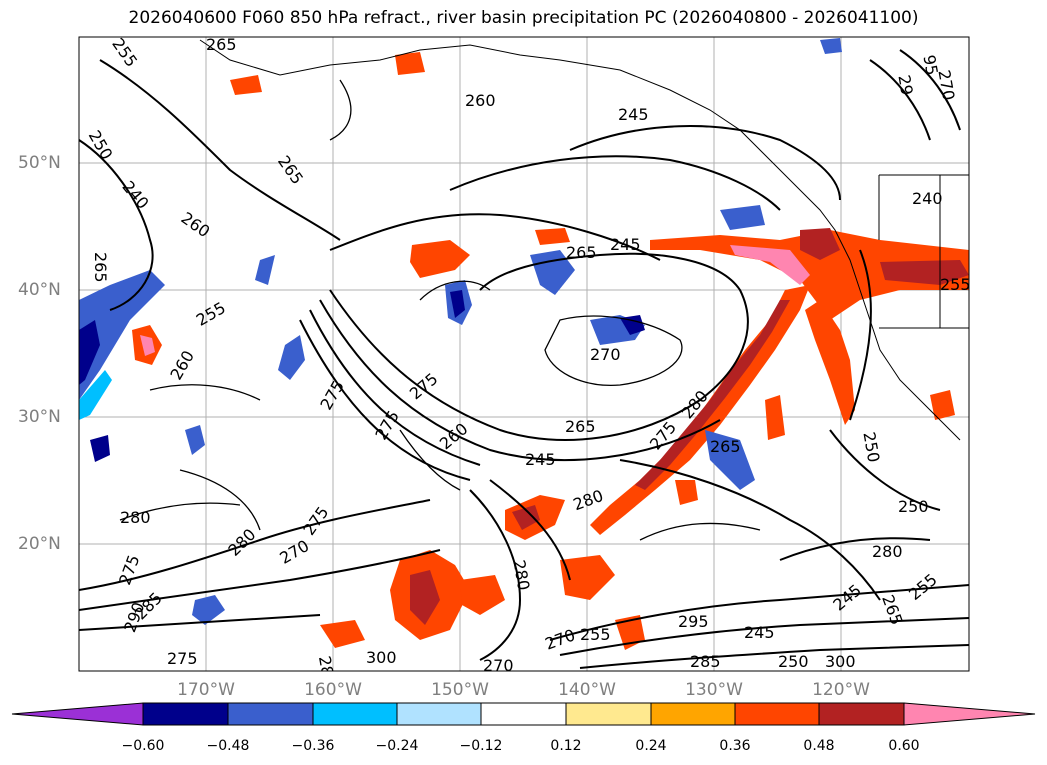  I want to click on contour-label: 95, so click(930, 64).